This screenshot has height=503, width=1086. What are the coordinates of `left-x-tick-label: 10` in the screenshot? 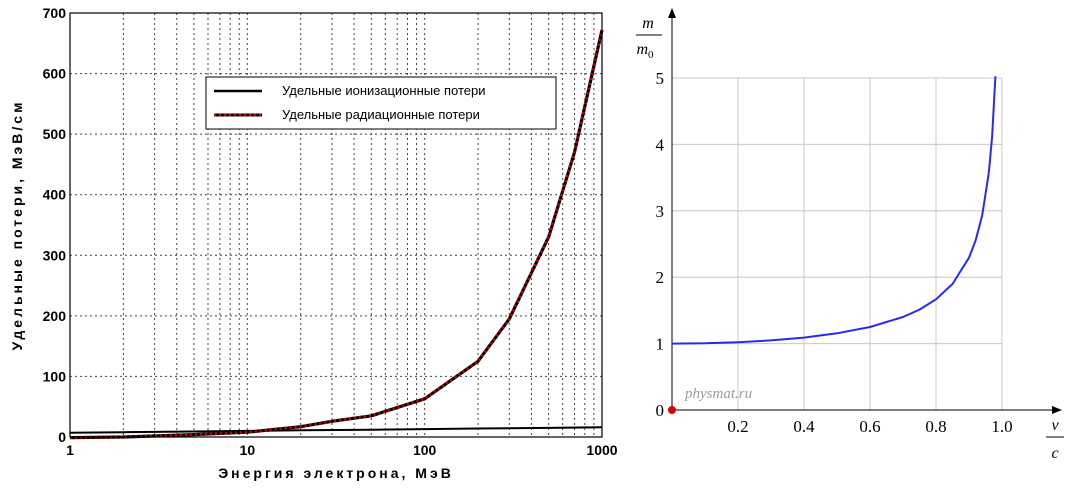 It's located at (248, 450).